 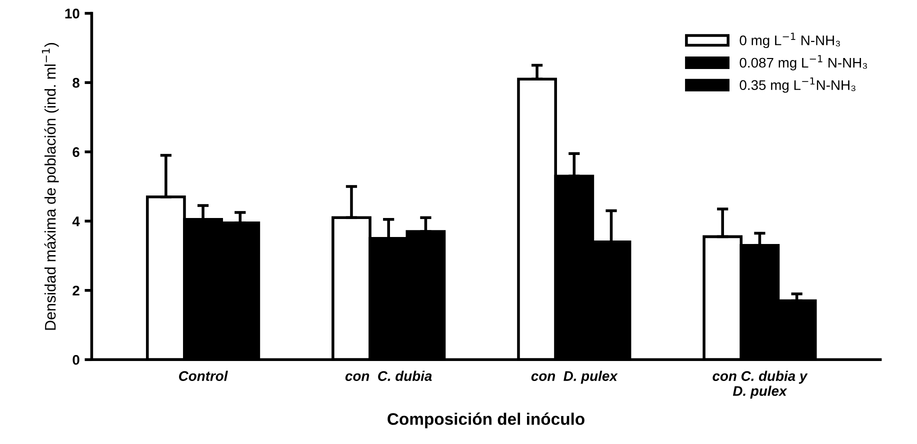 What do you see at coordinates (574, 377) in the screenshot?
I see `x-tick-label: con D. pulex` at bounding box center [574, 377].